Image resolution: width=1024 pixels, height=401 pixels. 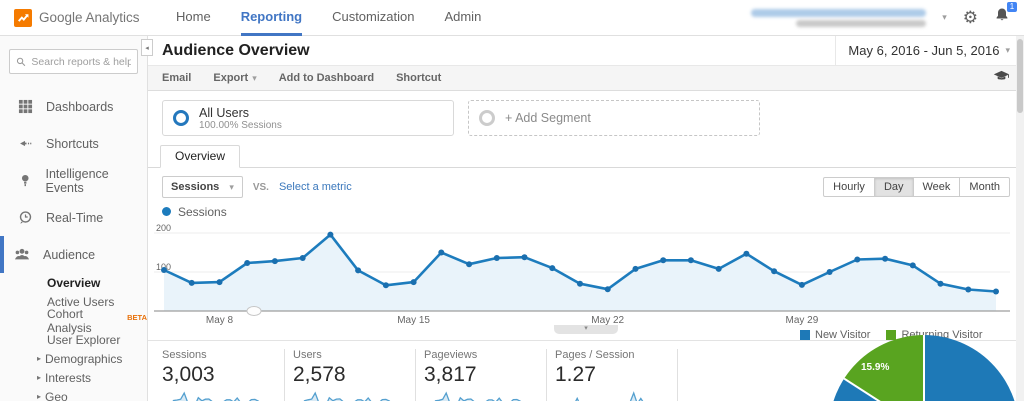 What do you see at coordinates (478, 396) in the screenshot?
I see `pageviews-sparkline` at bounding box center [478, 396].